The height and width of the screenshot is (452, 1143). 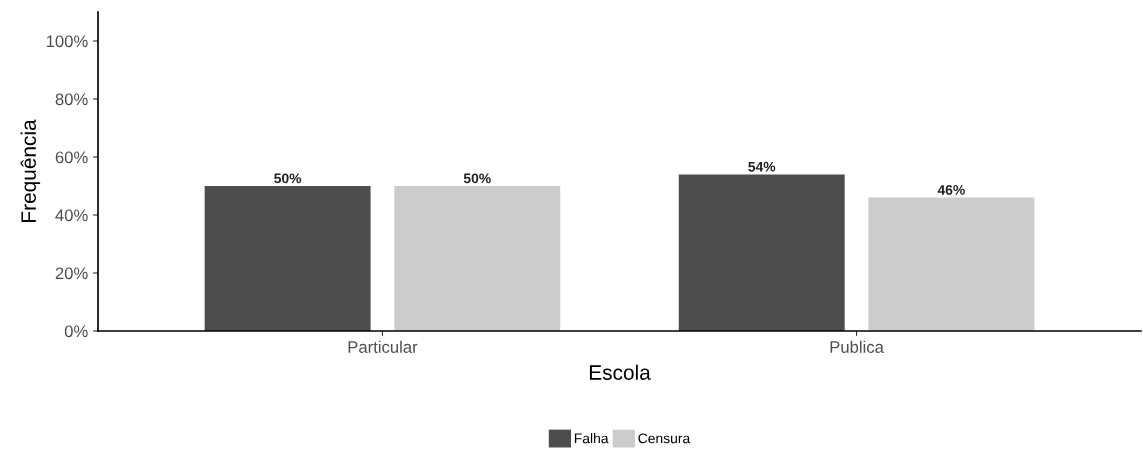 I want to click on legend-label: Falha, so click(x=591, y=438).